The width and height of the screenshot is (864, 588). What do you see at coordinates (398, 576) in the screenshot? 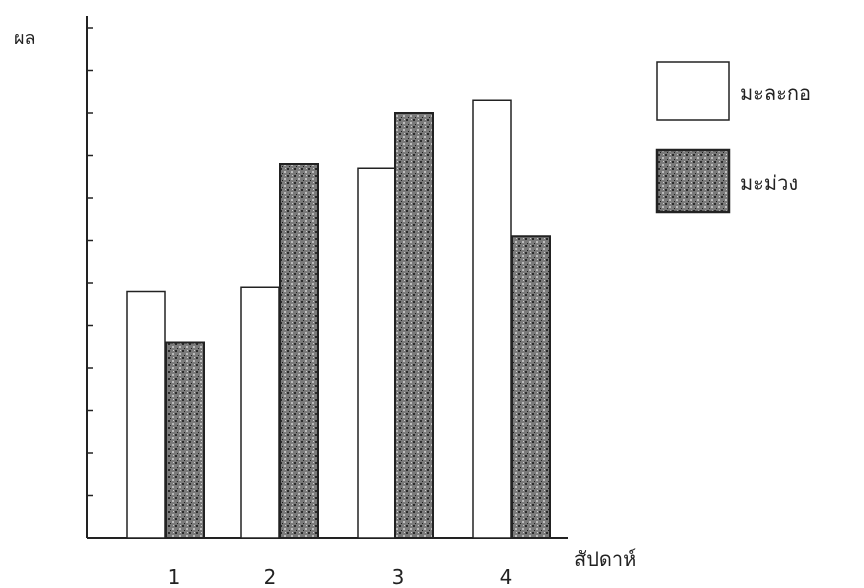
I see `x-tick-label-3: 3` at bounding box center [398, 576].